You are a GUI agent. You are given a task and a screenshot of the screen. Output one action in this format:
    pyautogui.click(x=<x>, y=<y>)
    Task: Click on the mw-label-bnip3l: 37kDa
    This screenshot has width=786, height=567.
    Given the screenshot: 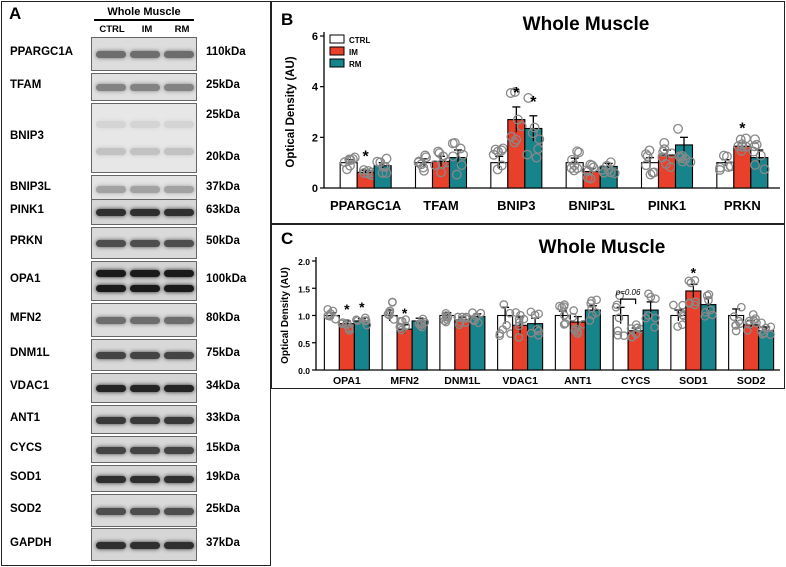 What is the action you would take?
    pyautogui.click(x=223, y=187)
    